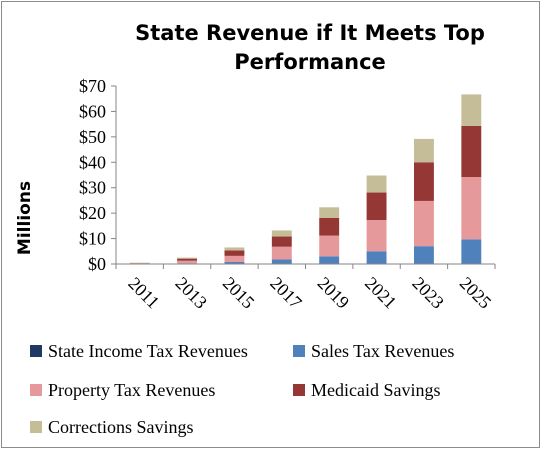 The image size is (543, 451). What do you see at coordinates (471, 208) in the screenshot?
I see `bar-property-tax-revenues-2025` at bounding box center [471, 208].